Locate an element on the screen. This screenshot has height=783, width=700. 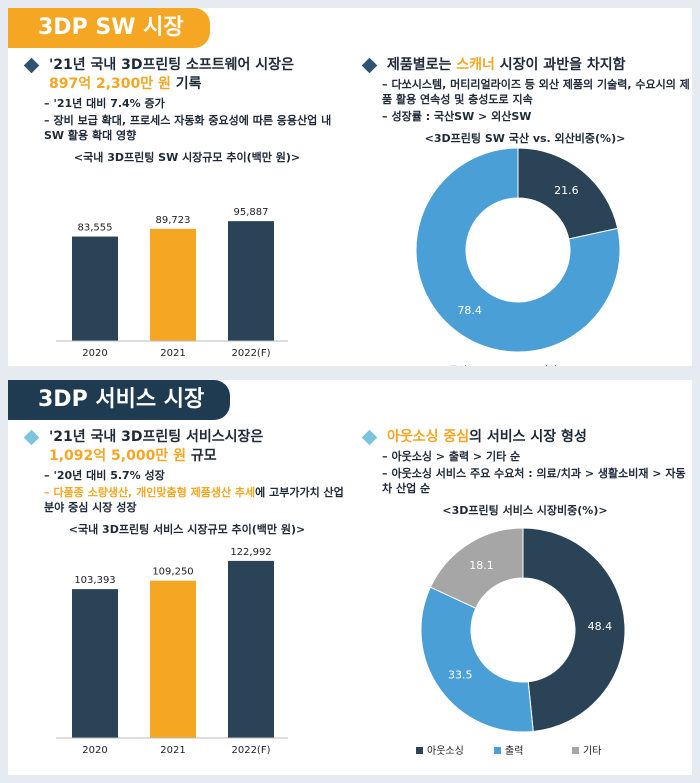
sw-market-bar-chart: 83,555 2020 89,723 2021 95,887 2022(F) is located at coordinates (172, 283).